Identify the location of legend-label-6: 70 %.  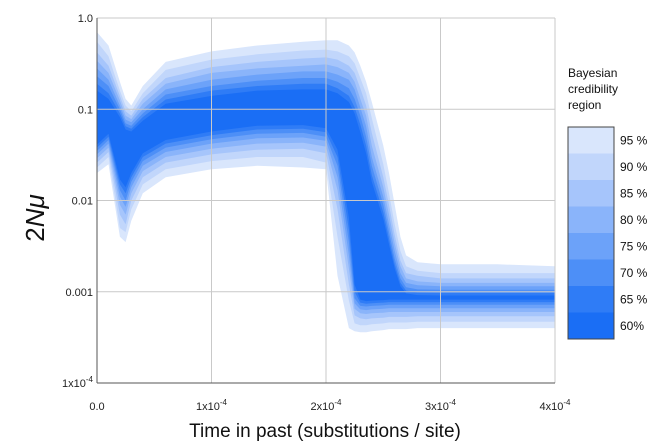
(634, 273).